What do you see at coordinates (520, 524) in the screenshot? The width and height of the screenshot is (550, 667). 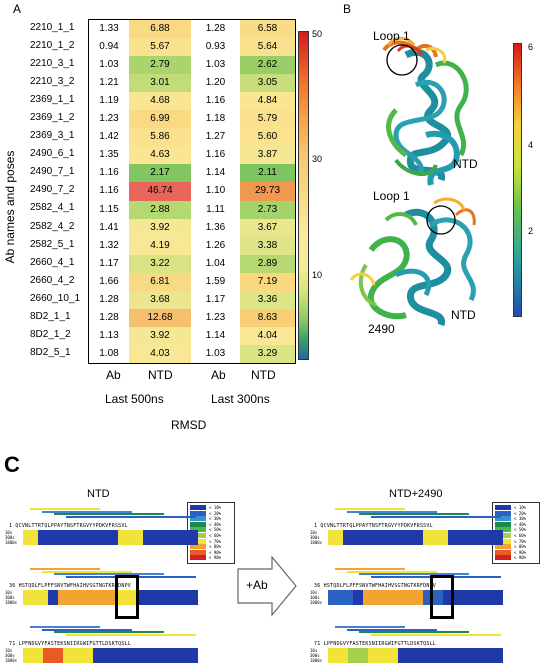 I see `legend-text: < 40%` at bounding box center [520, 524].